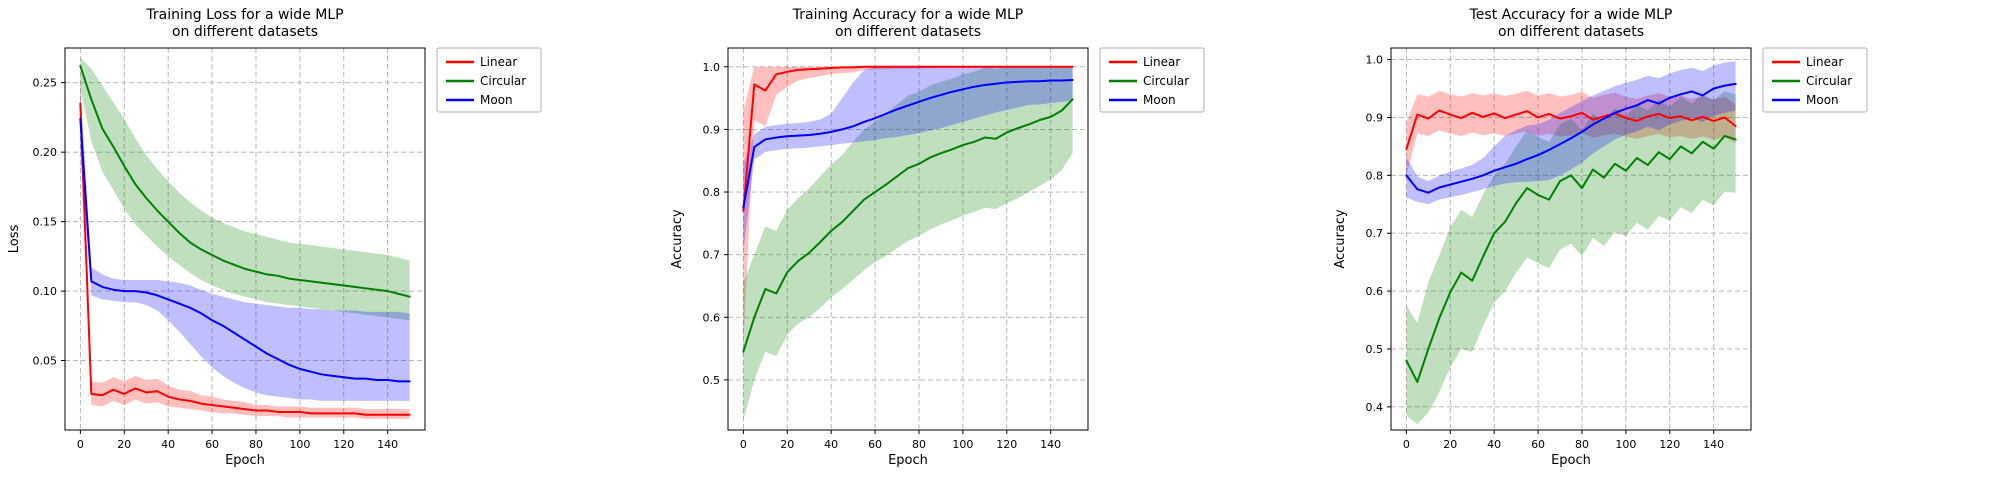 This screenshot has height=490, width=1989. What do you see at coordinates (45, 291) in the screenshot?
I see `y-tick-label: 0.10` at bounding box center [45, 291].